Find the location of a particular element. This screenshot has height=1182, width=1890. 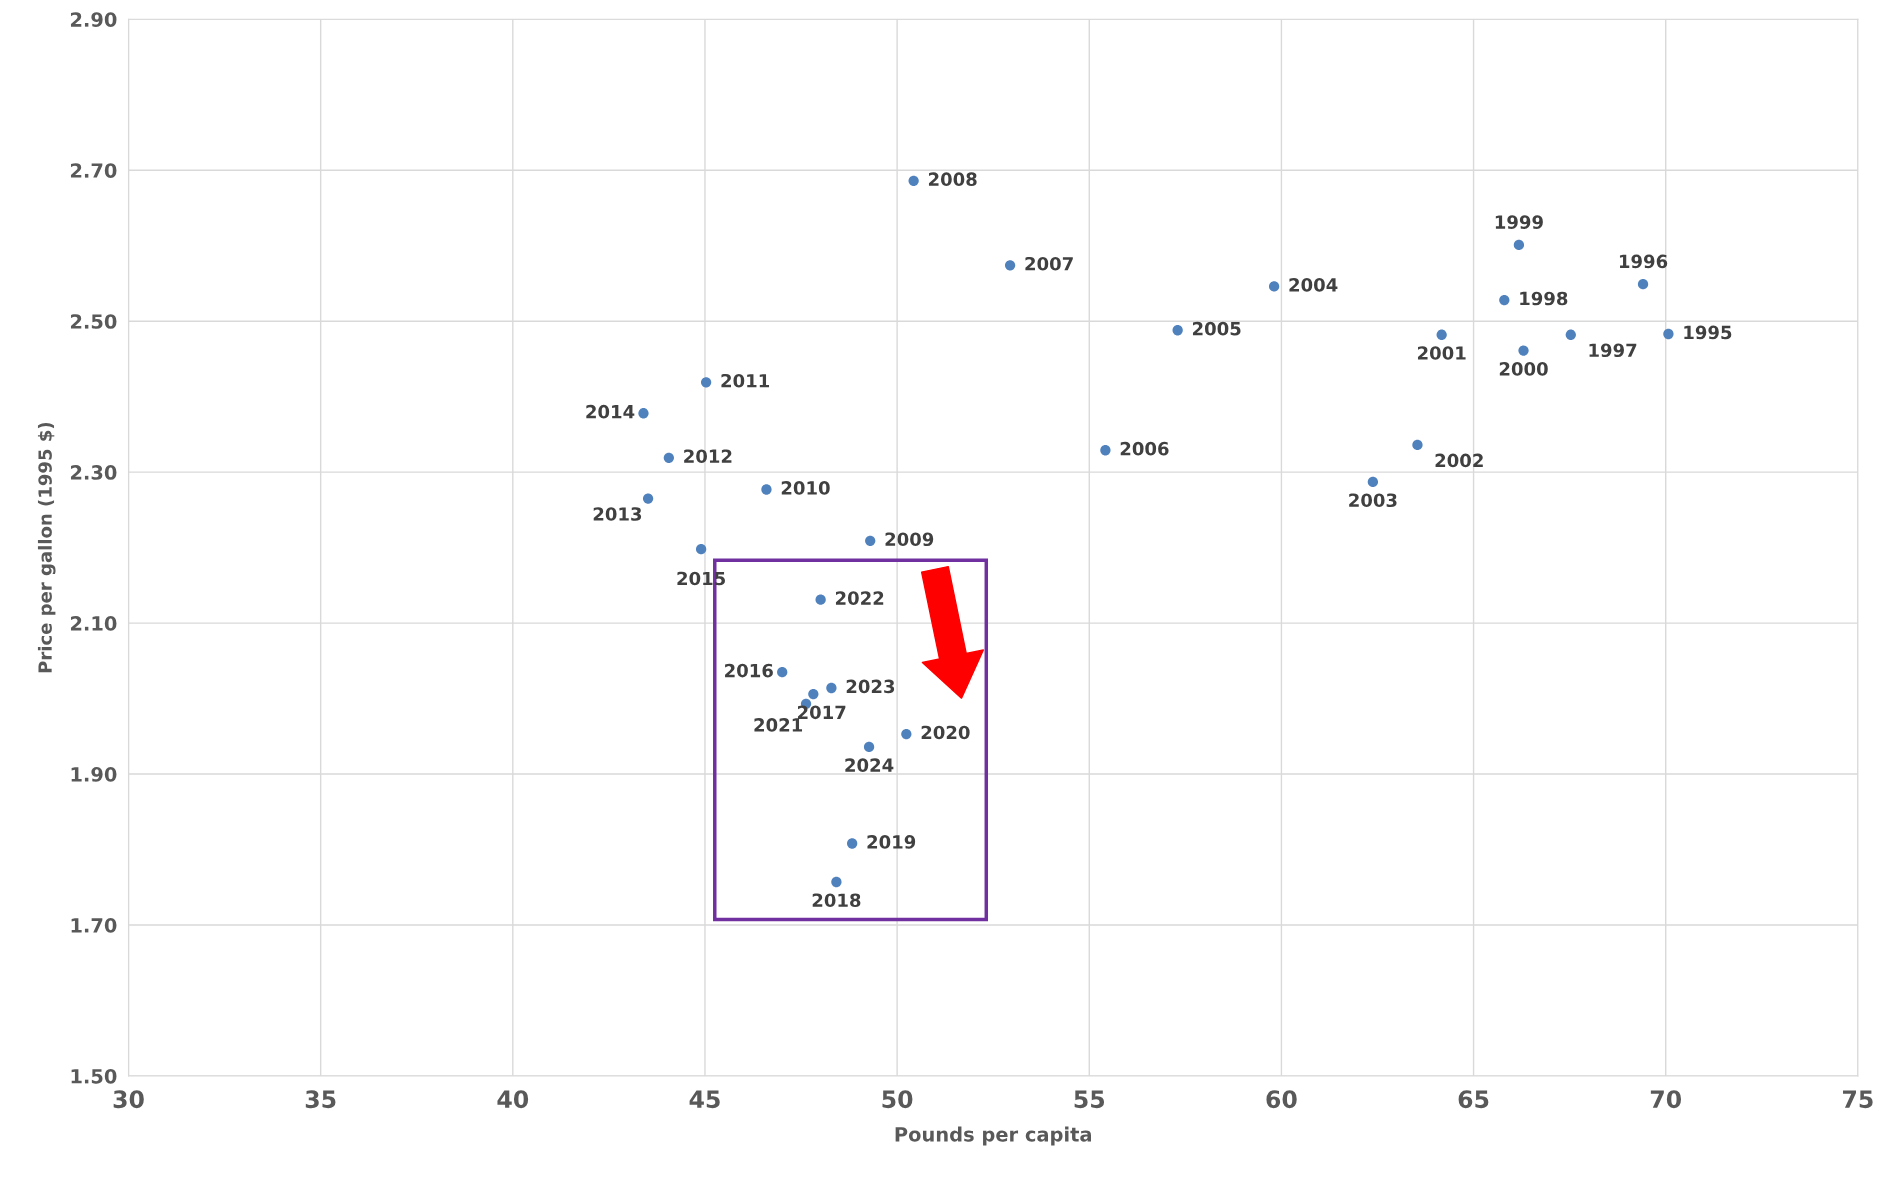

y-tick-label: 2.10 is located at coordinates (93, 623).